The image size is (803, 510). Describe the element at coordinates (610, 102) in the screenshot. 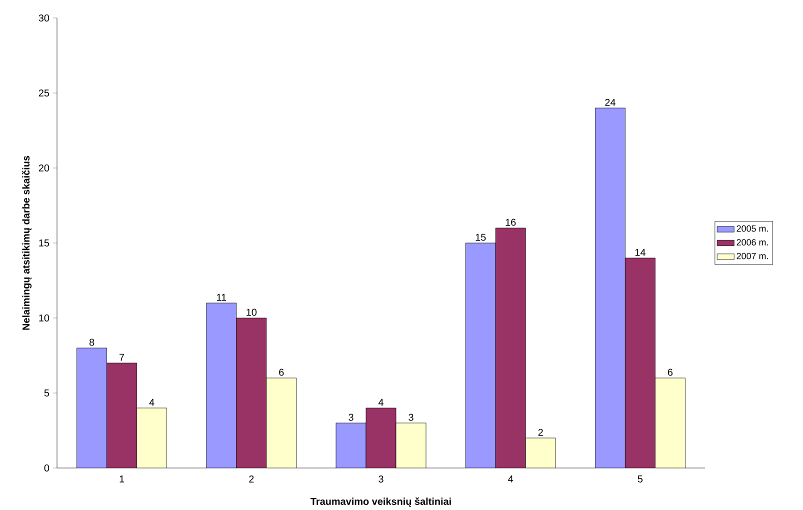

I see `data-label: 24` at that location.